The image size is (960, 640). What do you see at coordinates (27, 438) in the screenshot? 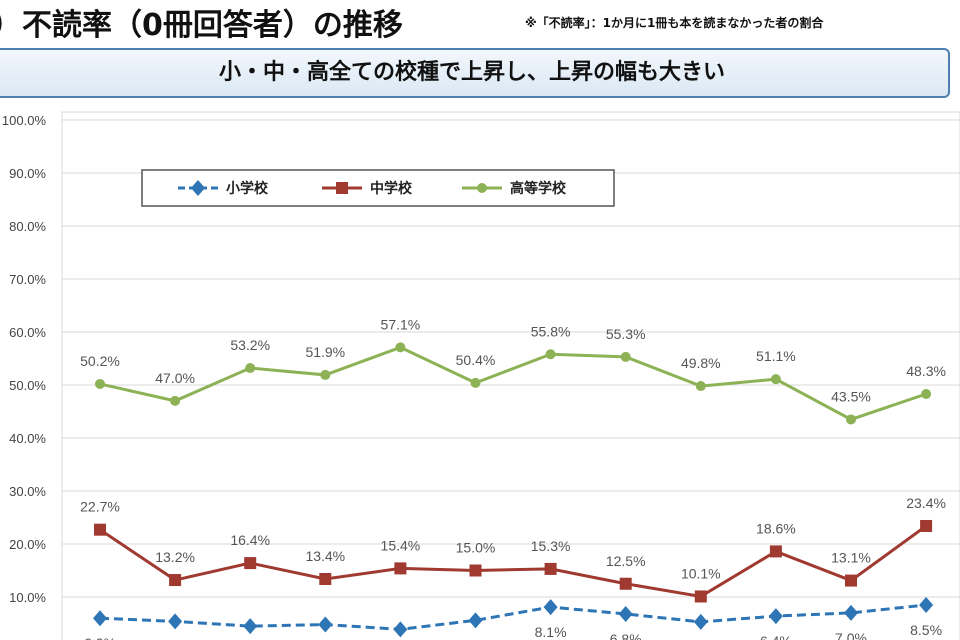
I see `y-tick-label: 40.0%` at bounding box center [27, 438].